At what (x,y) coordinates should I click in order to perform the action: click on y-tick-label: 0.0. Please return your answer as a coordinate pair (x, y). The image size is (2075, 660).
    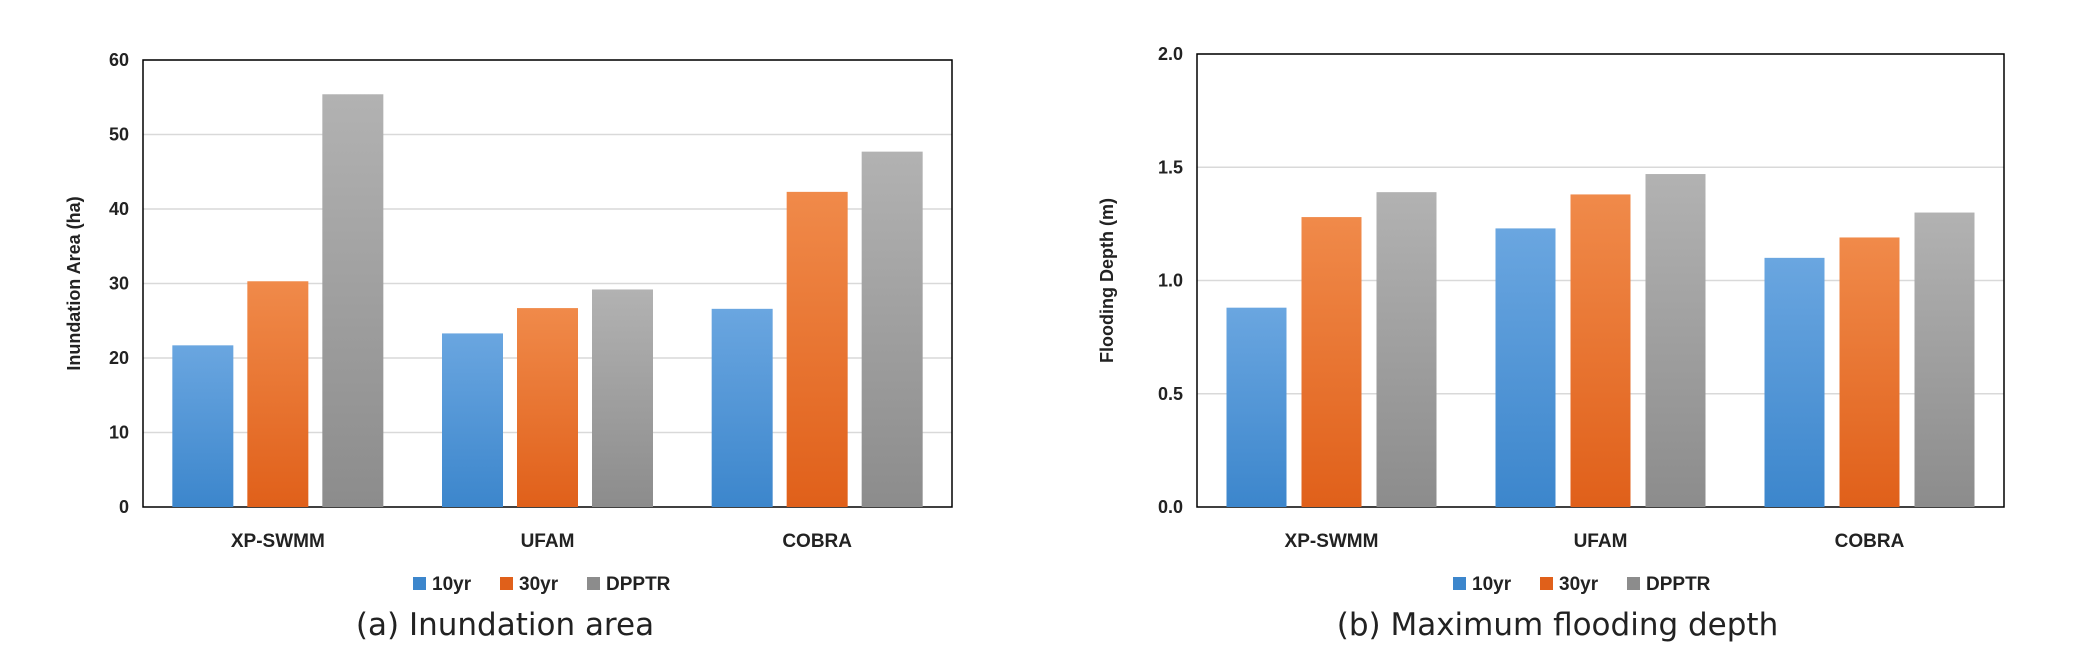
    Looking at the image, I should click on (1170, 507).